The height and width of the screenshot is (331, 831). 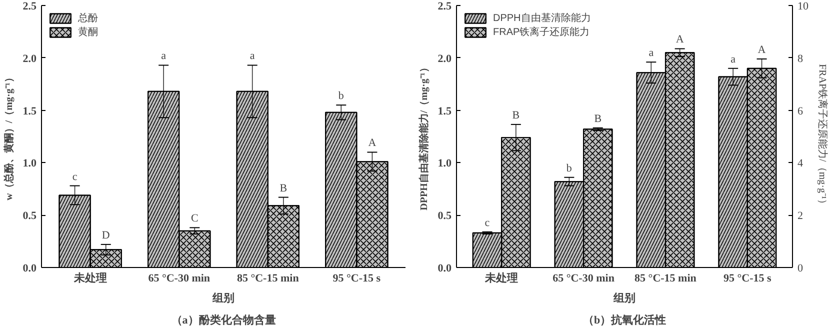 What do you see at coordinates (541, 32) in the screenshot?
I see `legend-label: FRAP铁离子还原能力` at bounding box center [541, 32].